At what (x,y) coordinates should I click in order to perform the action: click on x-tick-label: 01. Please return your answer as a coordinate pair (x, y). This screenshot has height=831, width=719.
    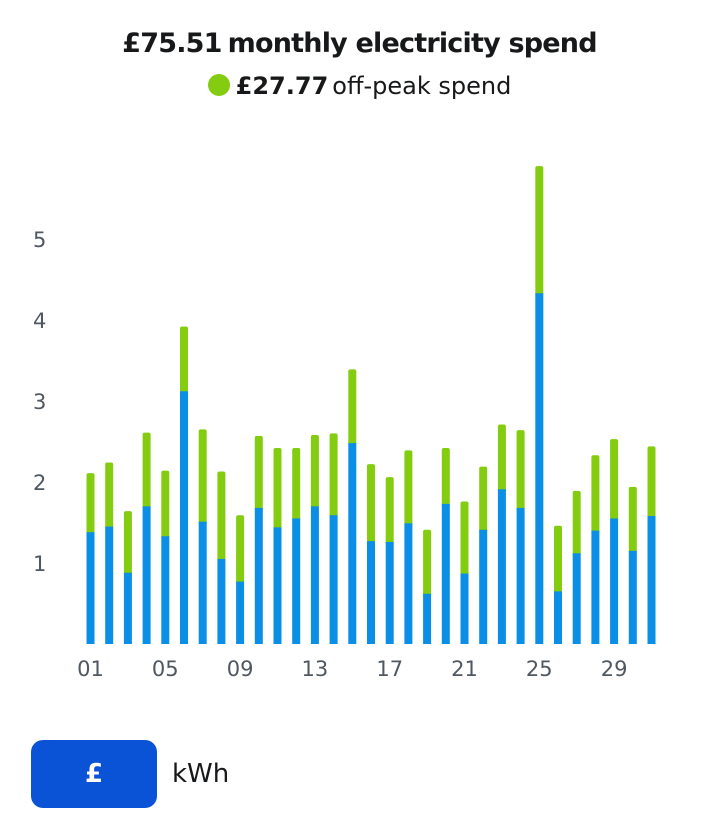
    Looking at the image, I should click on (90, 669).